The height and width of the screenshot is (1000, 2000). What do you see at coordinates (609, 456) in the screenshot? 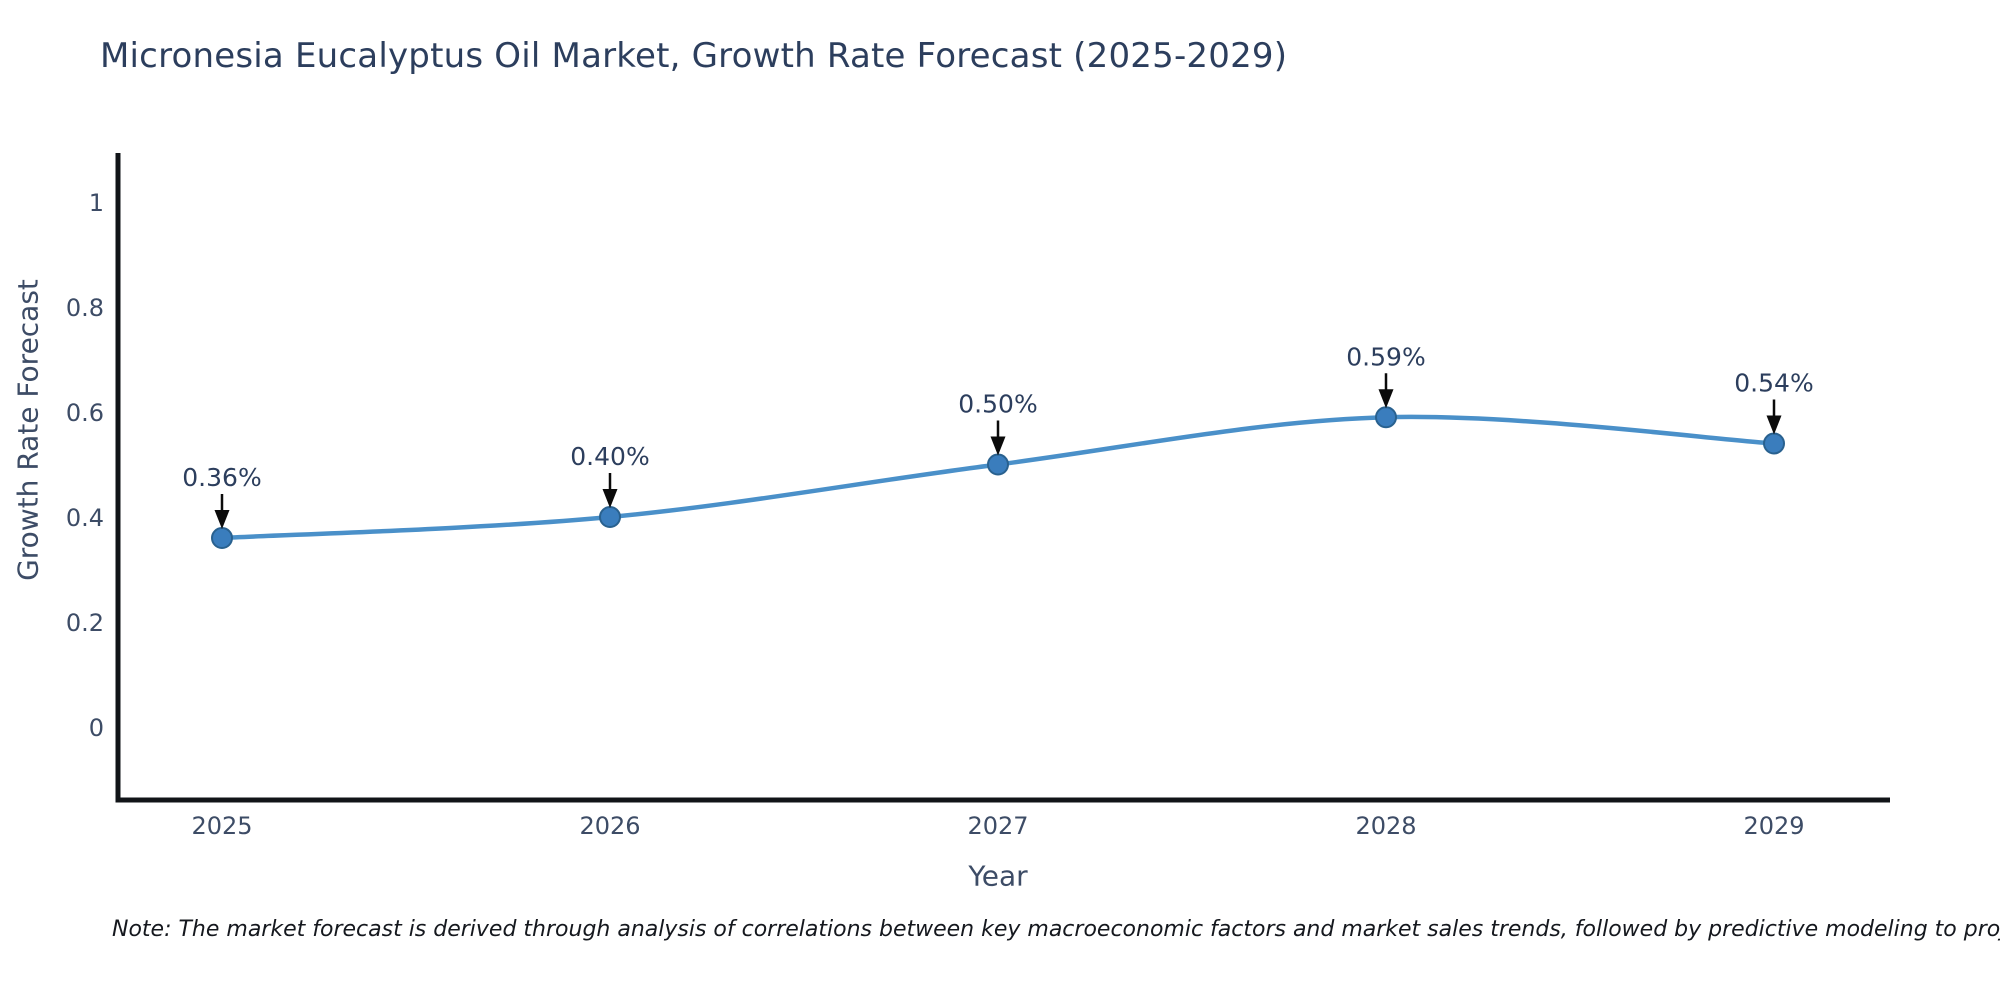
I see `point-annotation-label: 0.40%` at bounding box center [609, 456].